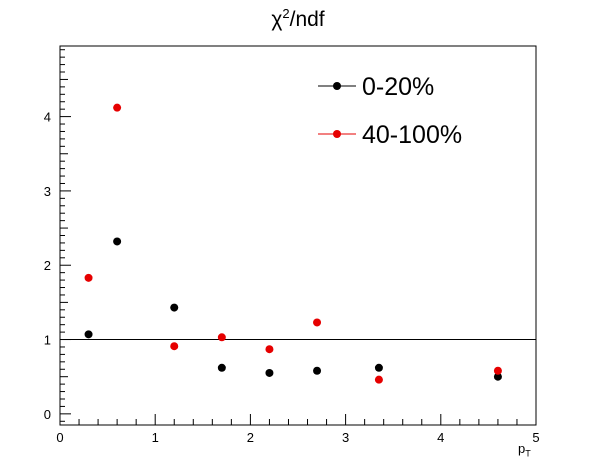 The height and width of the screenshot is (474, 596). Describe the element at coordinates (59, 437) in the screenshot. I see `x-tick-label: 0` at that location.